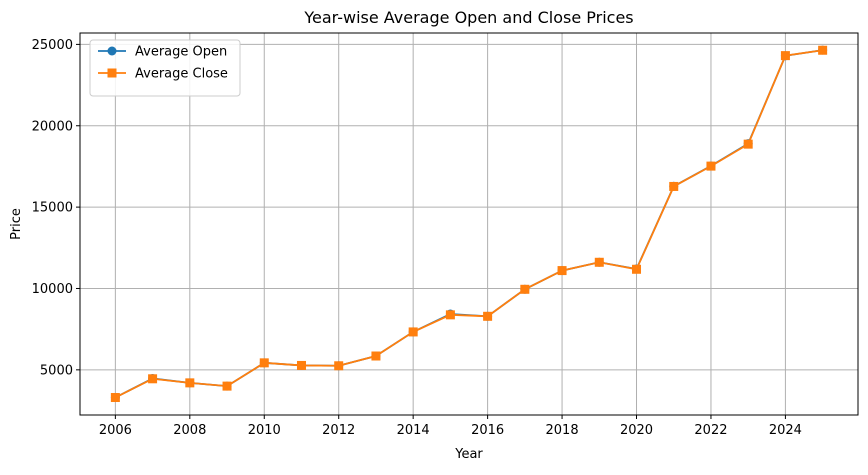 The height and width of the screenshot is (475, 868). What do you see at coordinates (56, 370) in the screenshot?
I see `y-tick-label: 5000` at bounding box center [56, 370].